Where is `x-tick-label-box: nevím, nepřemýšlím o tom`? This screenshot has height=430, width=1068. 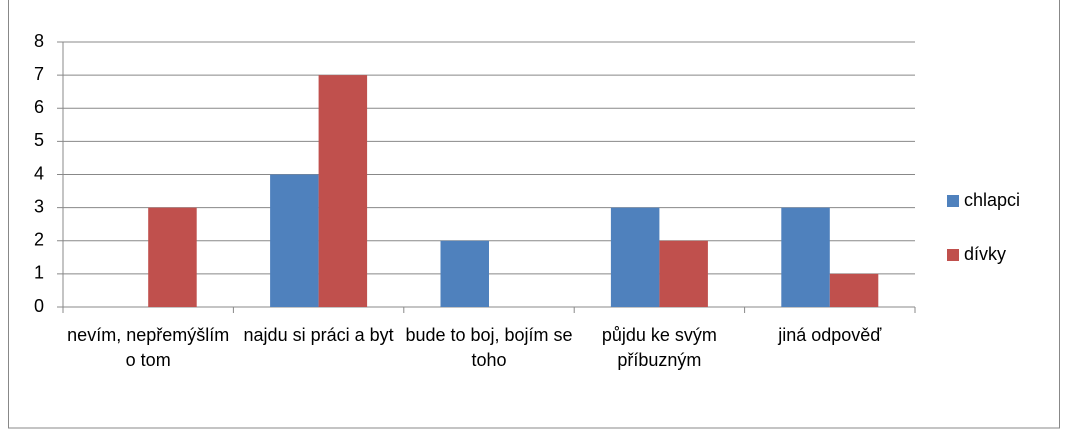
x-tick-label-box: nevím, nepřemýšlím o tom is located at coordinates (148, 347).